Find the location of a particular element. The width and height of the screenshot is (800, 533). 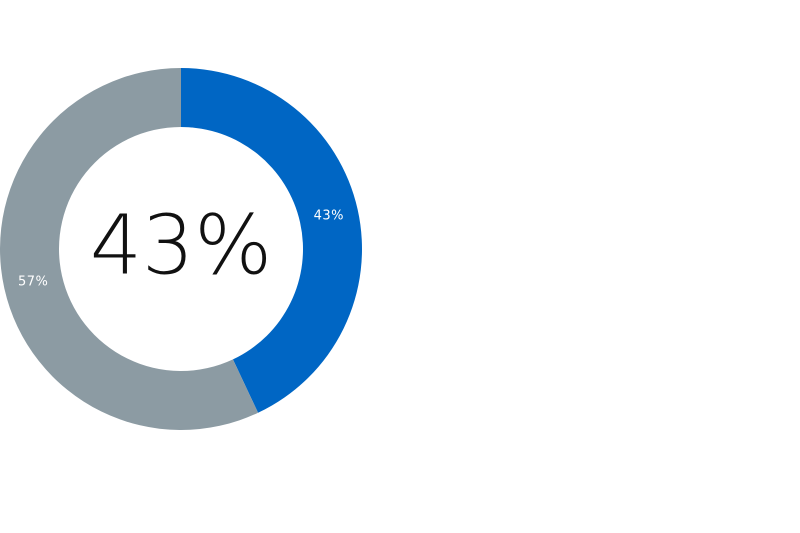

center-value-label: 43% is located at coordinates (181, 246).